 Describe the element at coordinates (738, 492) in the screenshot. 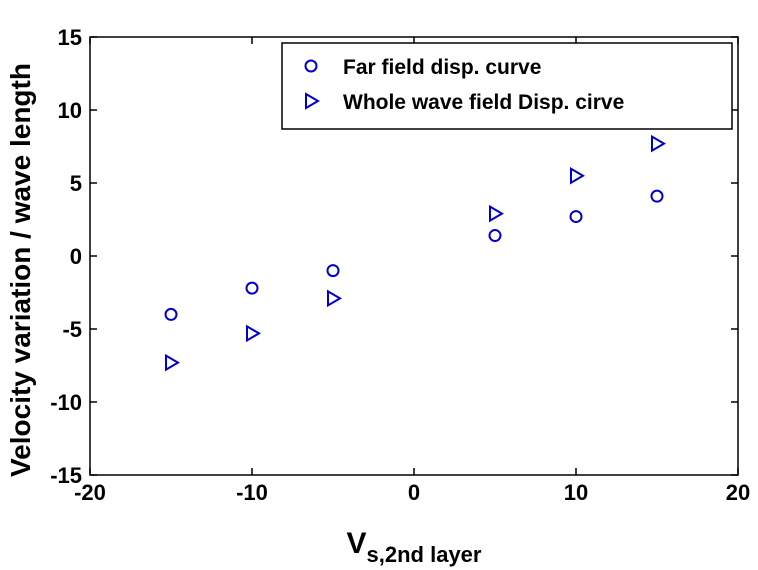

I see `x-tick-label: 20` at that location.